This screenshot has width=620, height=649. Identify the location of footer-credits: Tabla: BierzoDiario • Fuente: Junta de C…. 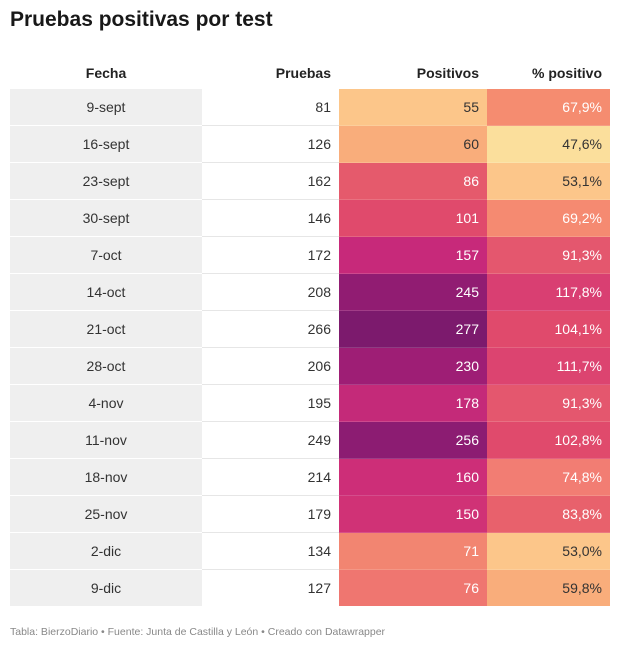
(198, 632).